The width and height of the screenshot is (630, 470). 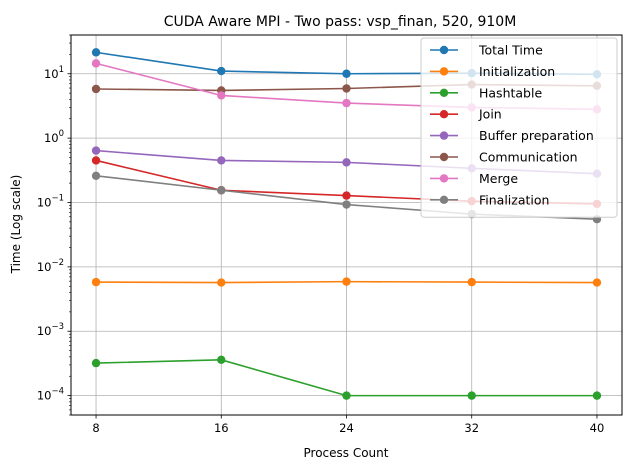 What do you see at coordinates (50, 202) in the screenshot?
I see `y-tick-label: 10⁻¹` at bounding box center [50, 202].